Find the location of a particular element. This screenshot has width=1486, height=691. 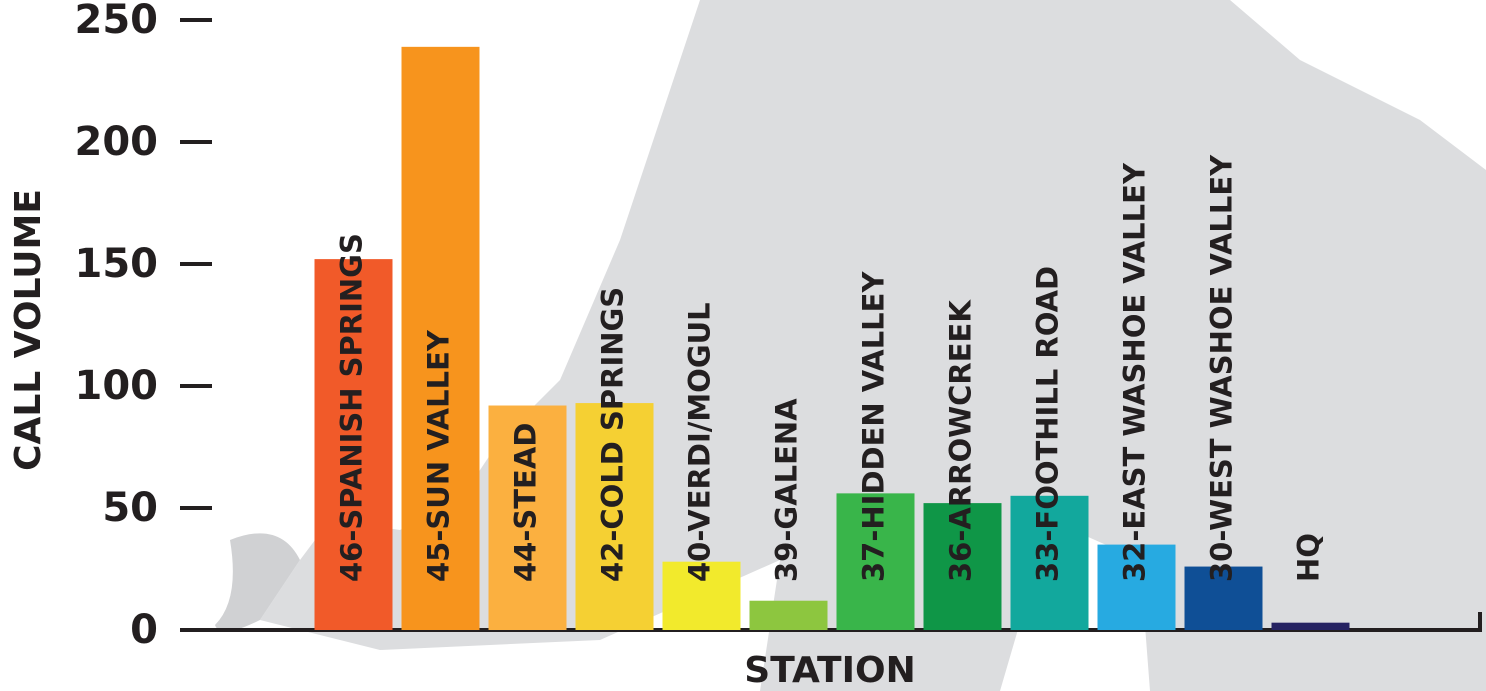

y-tick-label: 250 is located at coordinates (117, 21).